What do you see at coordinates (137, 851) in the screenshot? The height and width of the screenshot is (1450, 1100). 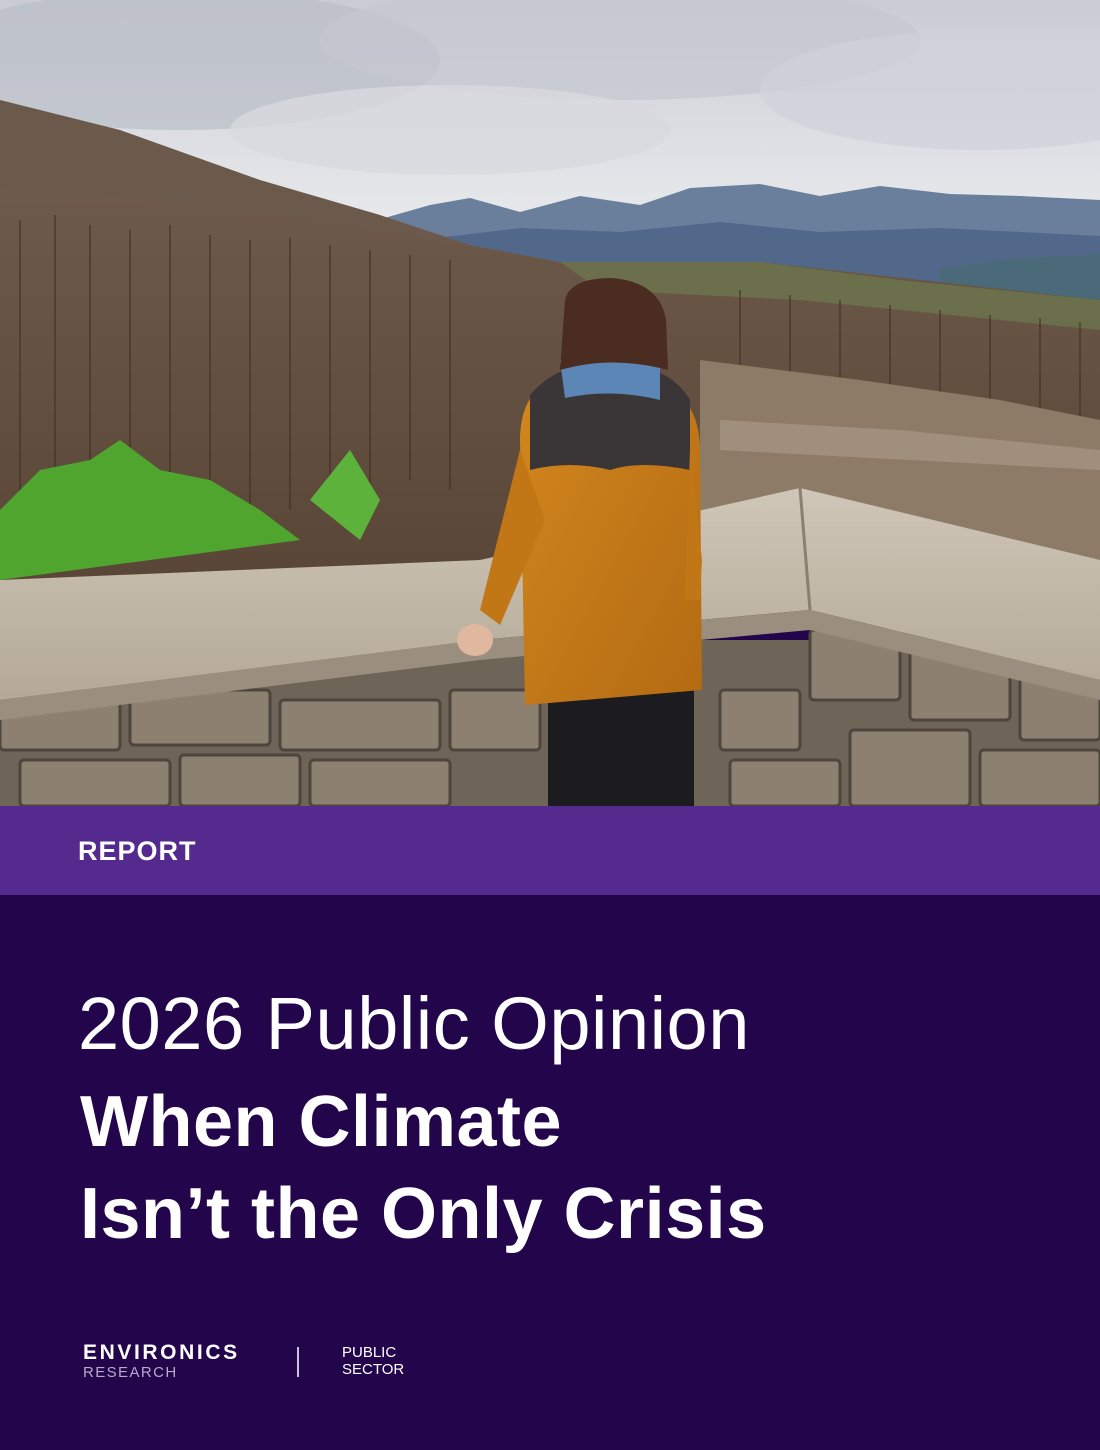 I see `report-label: REPORT` at bounding box center [137, 851].